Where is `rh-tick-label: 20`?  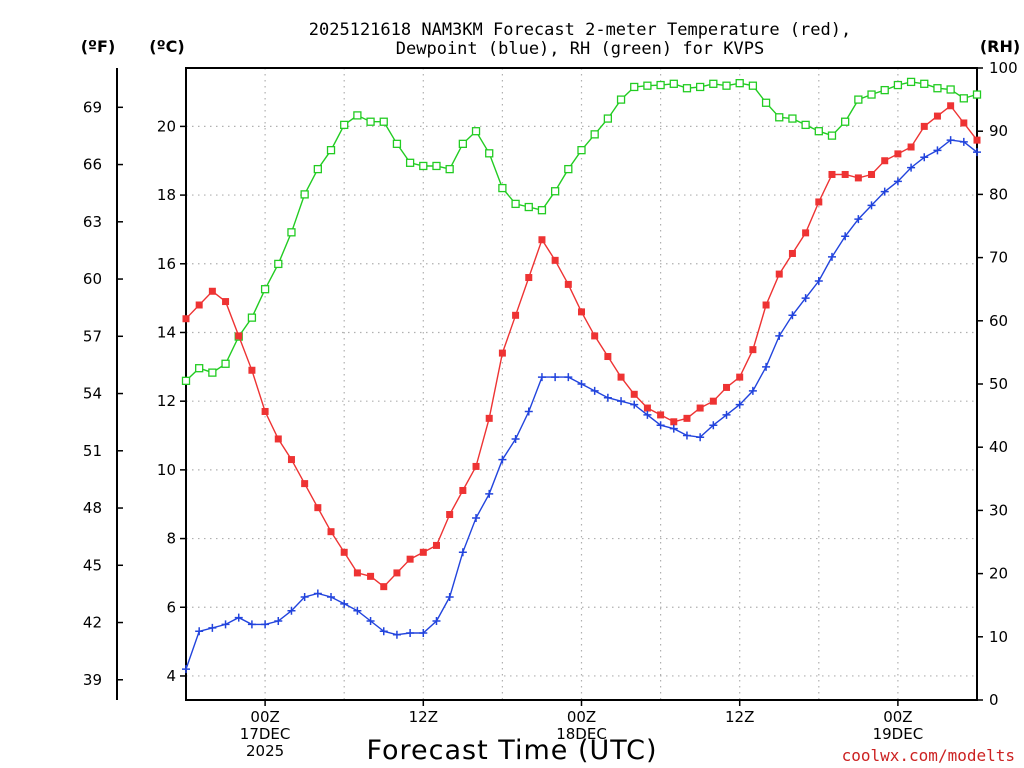 rh-tick-label: 20 is located at coordinates (998, 574).